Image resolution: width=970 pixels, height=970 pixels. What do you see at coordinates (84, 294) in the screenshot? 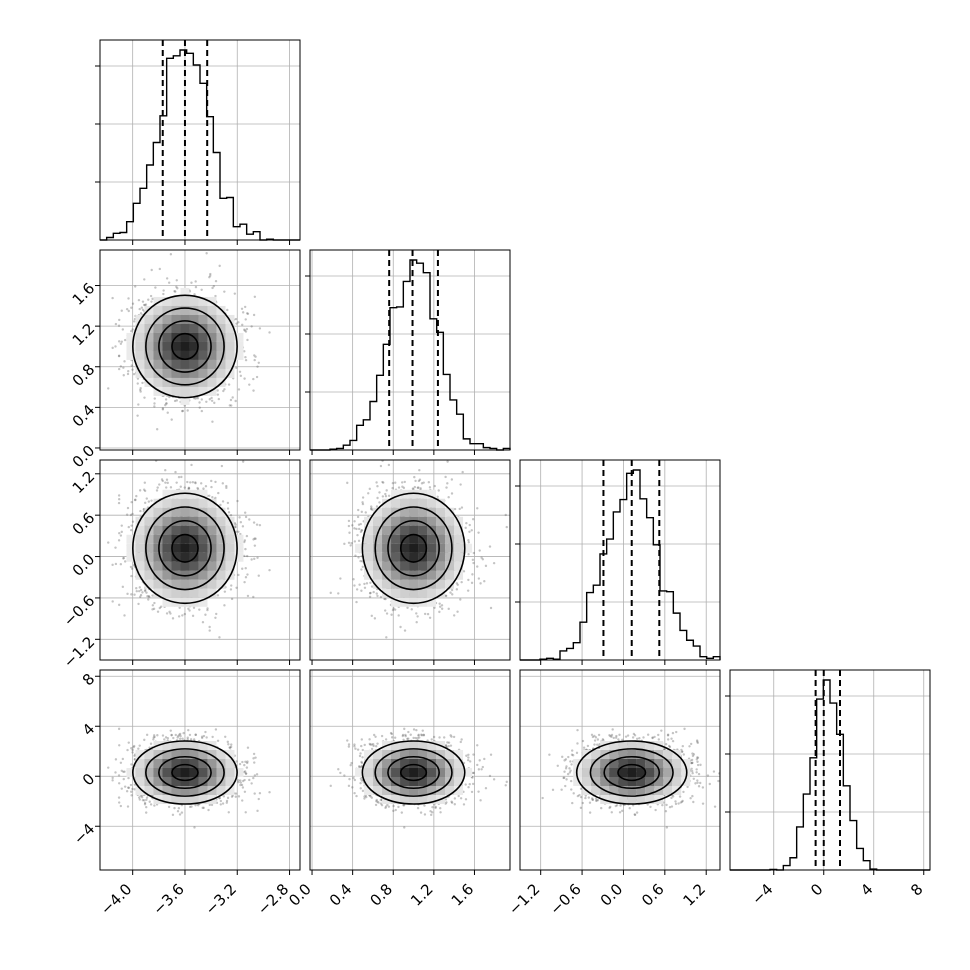
I see `y-tick-label: 1.6` at bounding box center [84, 294].